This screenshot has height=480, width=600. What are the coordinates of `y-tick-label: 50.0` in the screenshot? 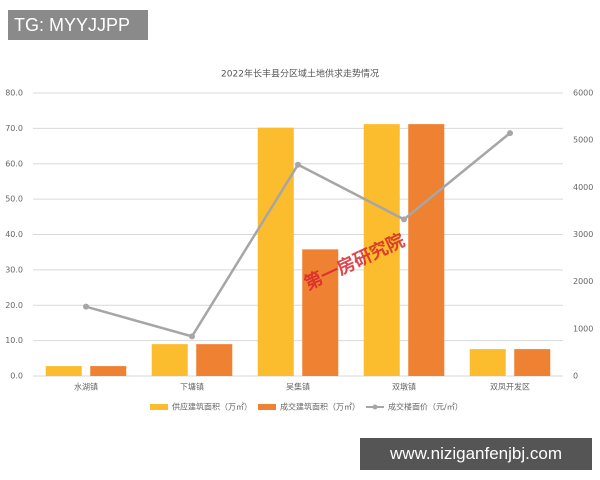 It's located at (14, 199).